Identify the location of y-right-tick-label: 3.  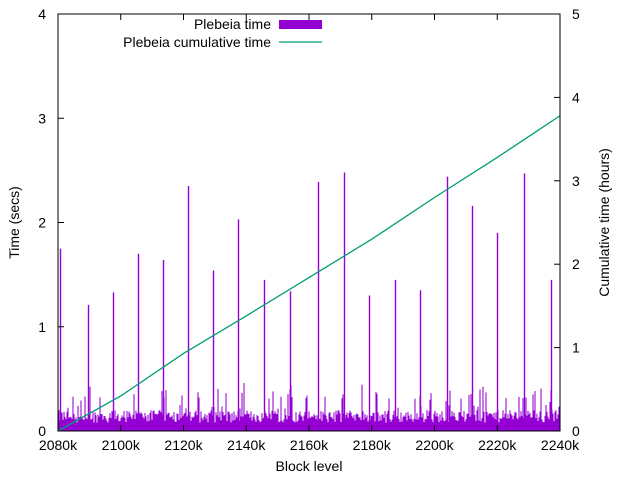
(576, 181).